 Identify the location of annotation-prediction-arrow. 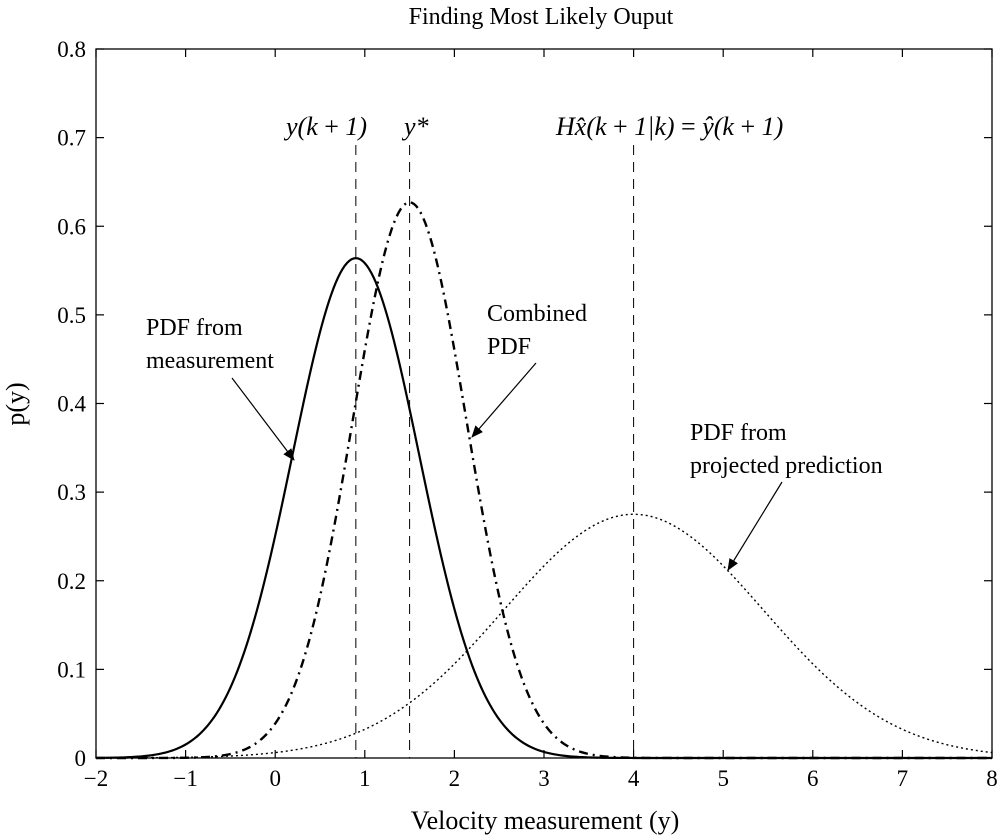
(755, 526).